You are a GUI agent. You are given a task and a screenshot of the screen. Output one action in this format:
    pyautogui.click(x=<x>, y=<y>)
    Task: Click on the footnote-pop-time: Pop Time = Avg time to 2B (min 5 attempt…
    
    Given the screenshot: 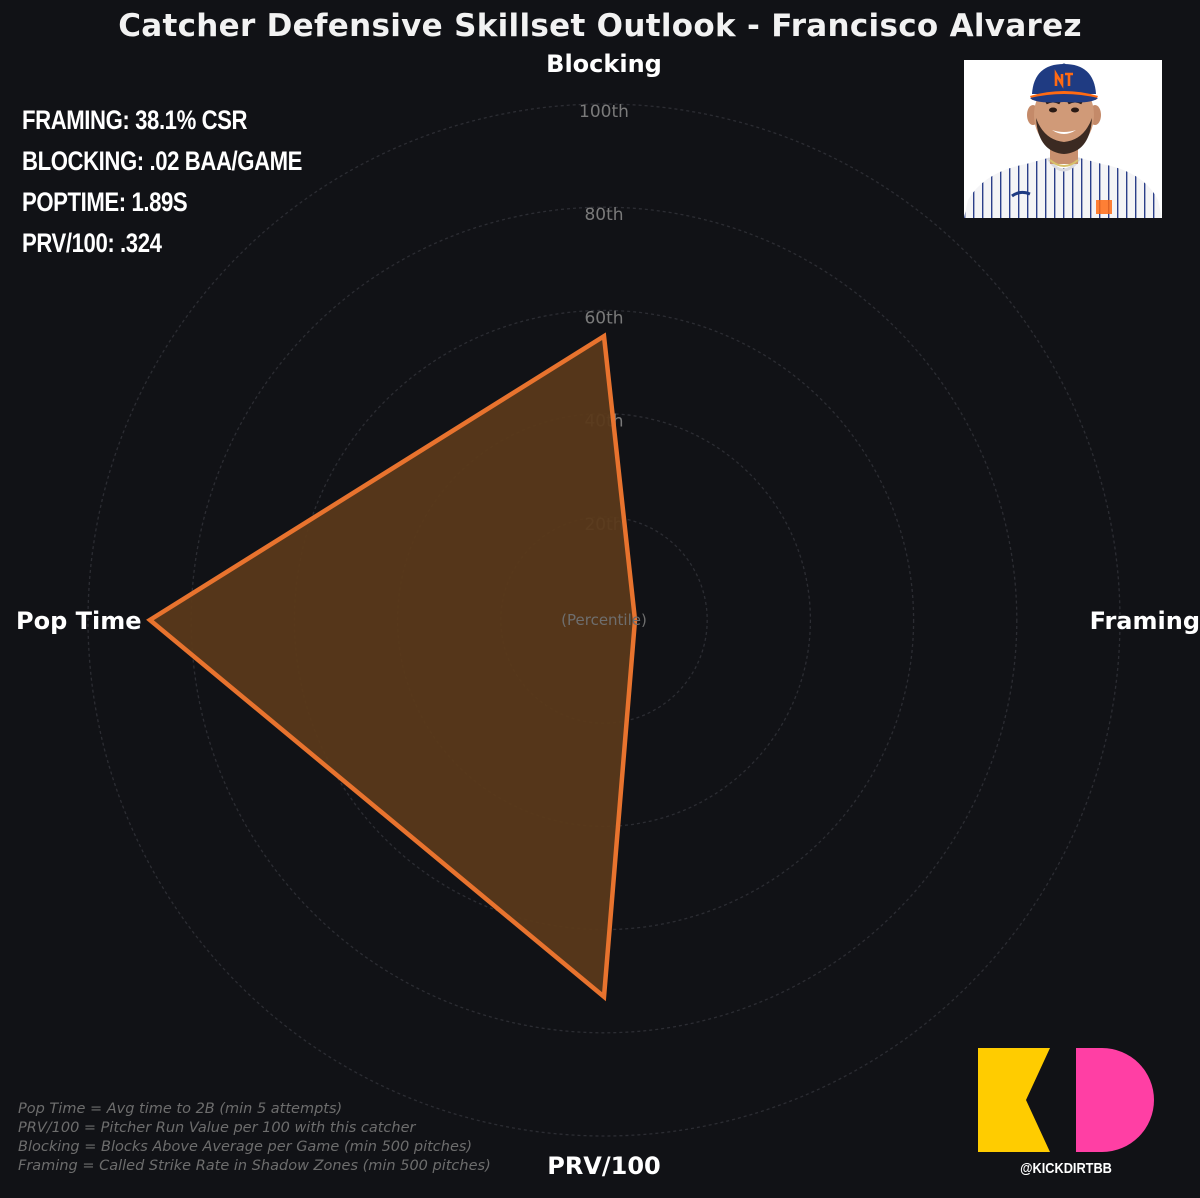 What is the action you would take?
    pyautogui.click(x=180, y=1109)
    